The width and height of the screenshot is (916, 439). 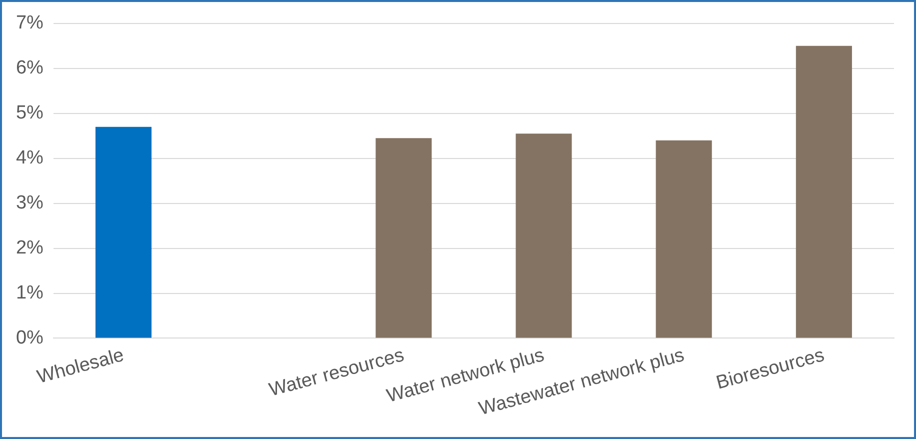 What do you see at coordinates (30, 203) in the screenshot?
I see `y-tick-label: 3%` at bounding box center [30, 203].